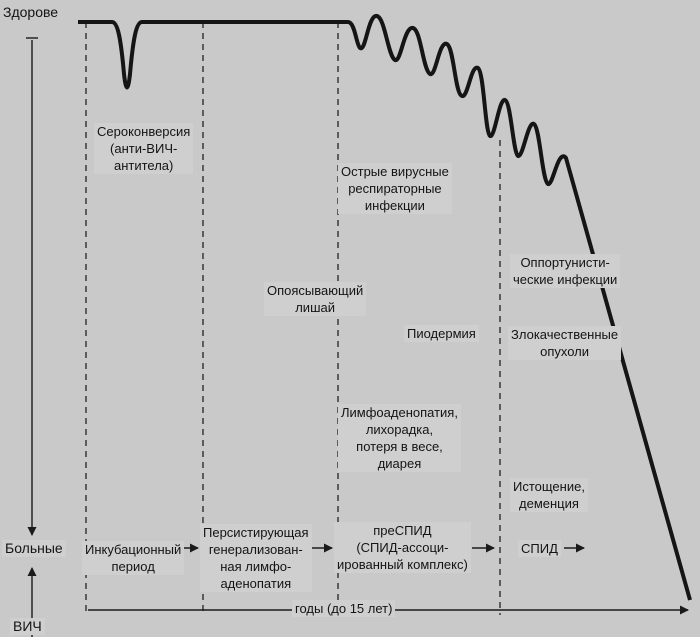 The height and width of the screenshot is (637, 700). I want to click on state-label-healthy: Здорове, so click(31, 12).